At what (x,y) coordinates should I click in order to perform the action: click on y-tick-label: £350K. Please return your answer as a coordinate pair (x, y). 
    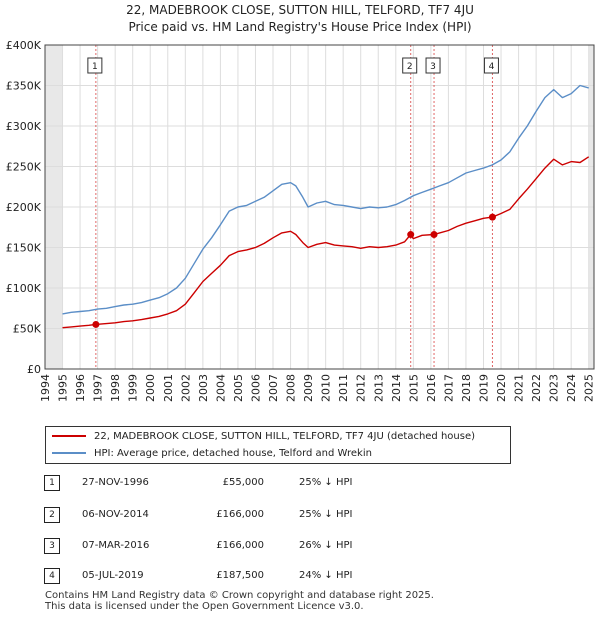
    Looking at the image, I should click on (24, 86).